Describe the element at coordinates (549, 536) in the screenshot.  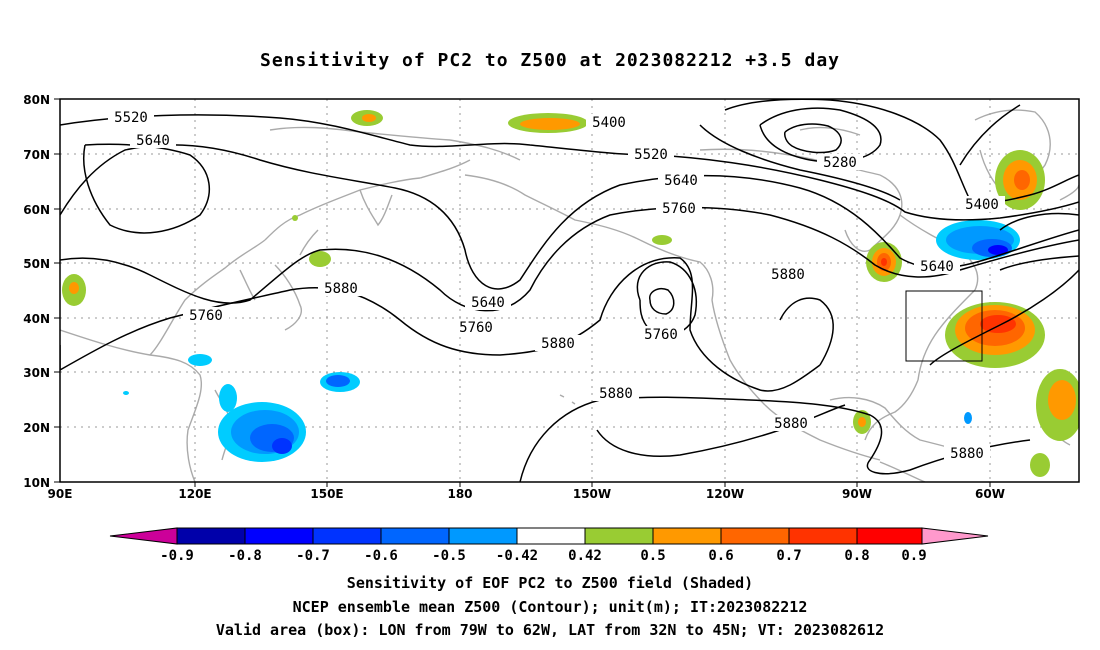
I see `colorbar` at that location.